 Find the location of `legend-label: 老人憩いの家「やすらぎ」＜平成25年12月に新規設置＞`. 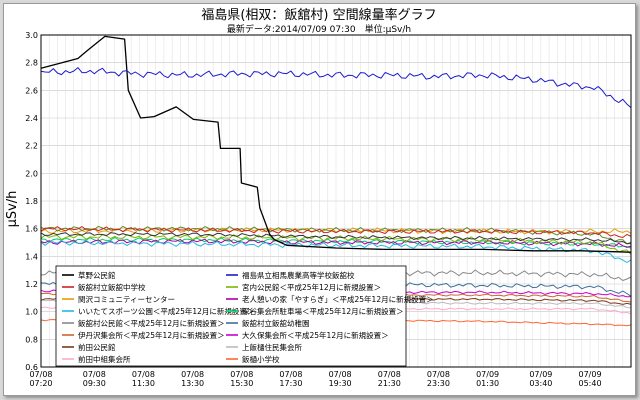

legend-label: 老人憩いの家「やすらぎ」＜平成25年12月に新規設置＞ is located at coordinates (338, 299).